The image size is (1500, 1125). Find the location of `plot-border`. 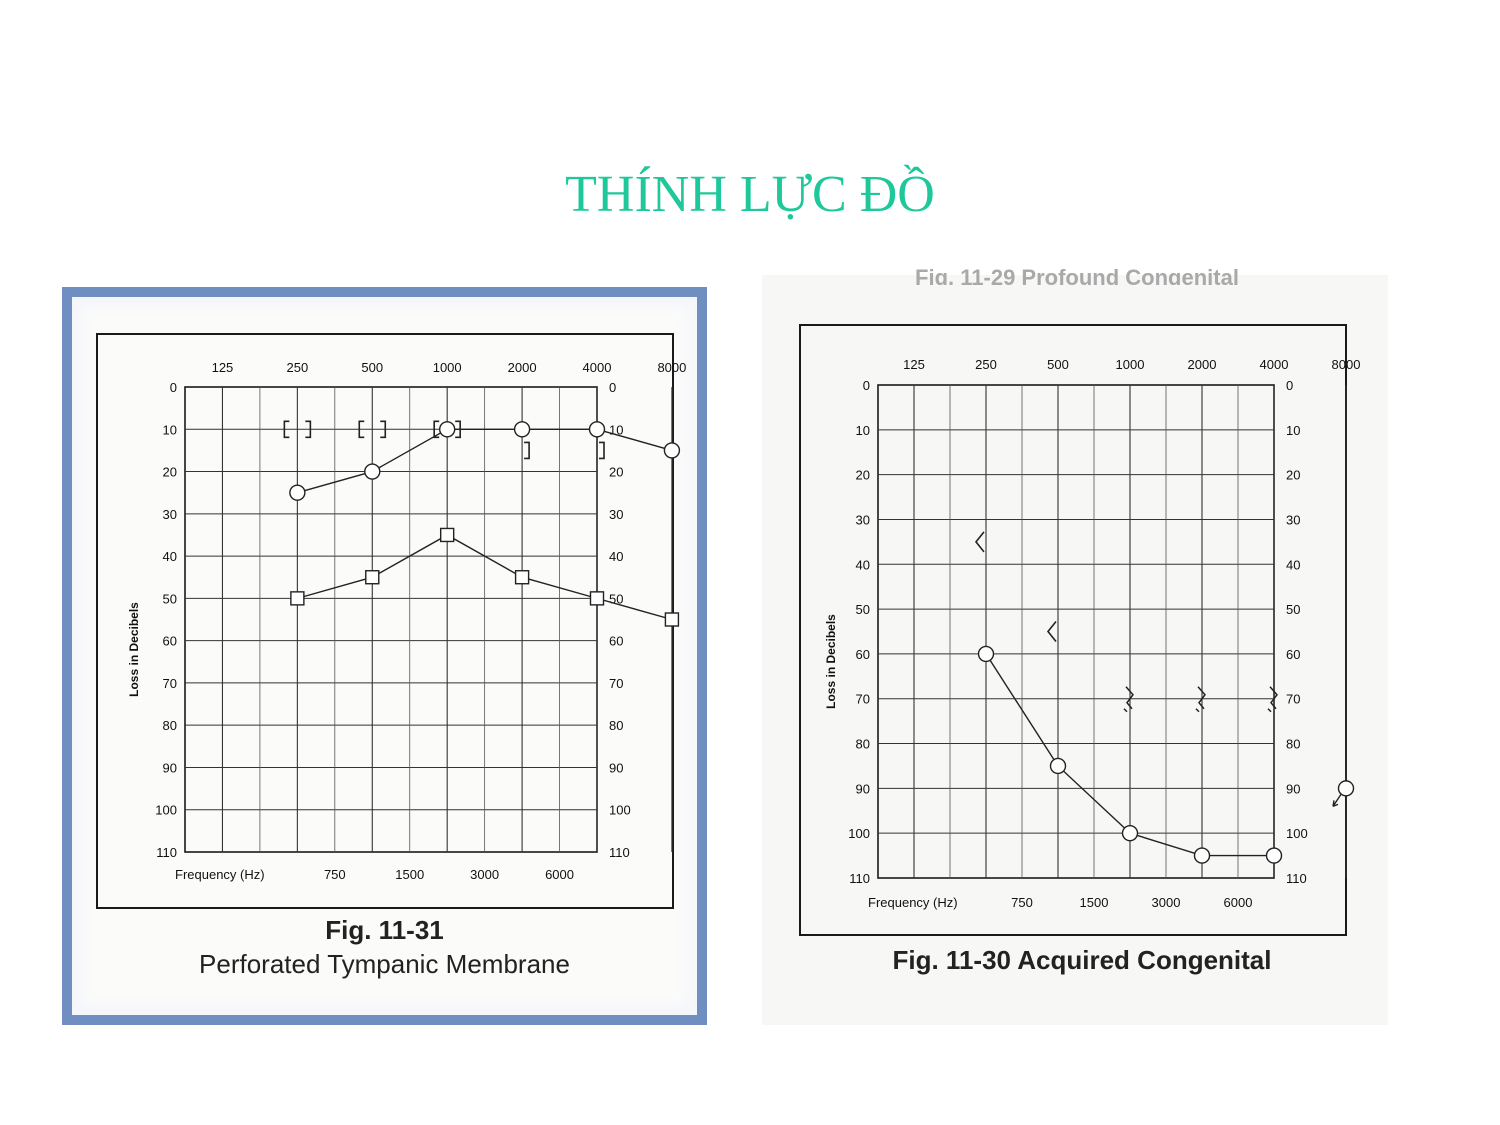

plot-border is located at coordinates (1076, 631).